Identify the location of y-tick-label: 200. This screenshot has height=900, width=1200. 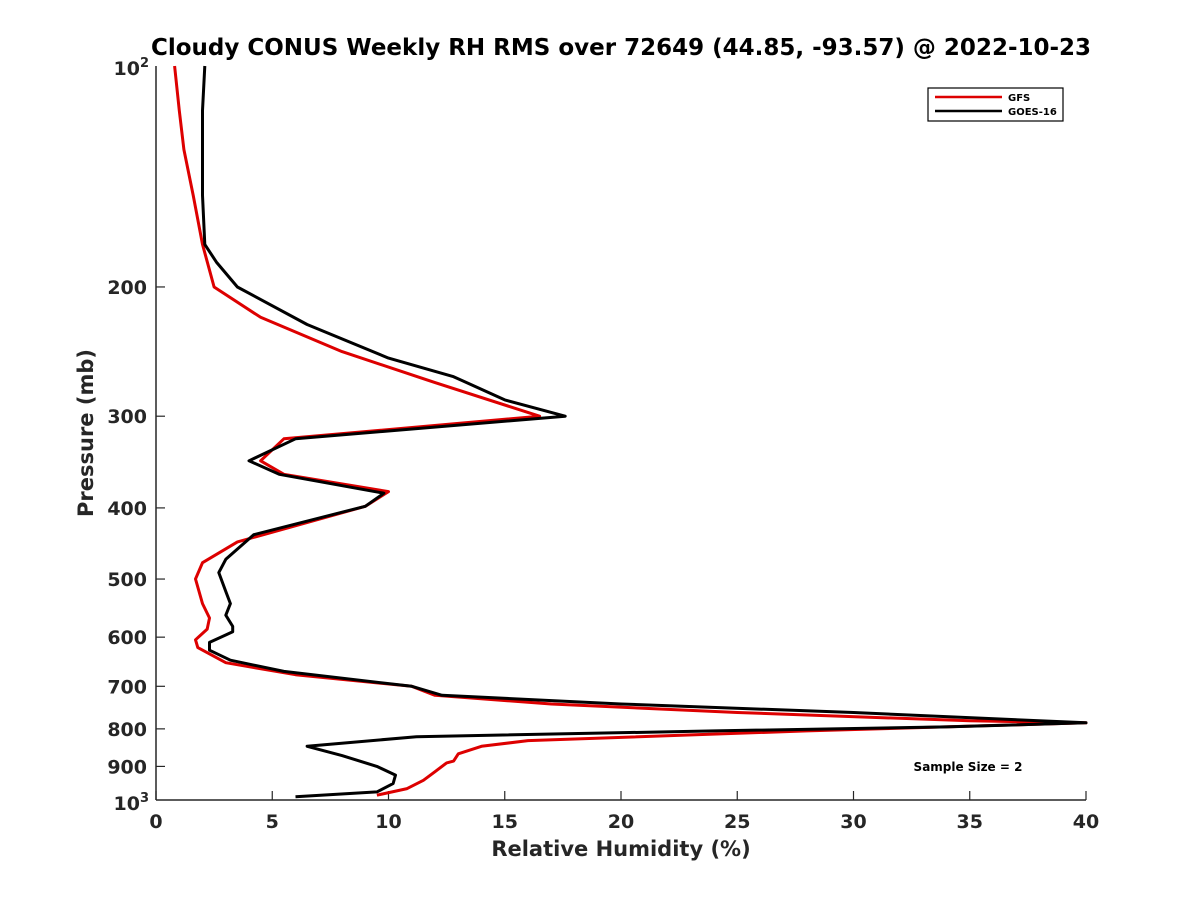
(127, 288).